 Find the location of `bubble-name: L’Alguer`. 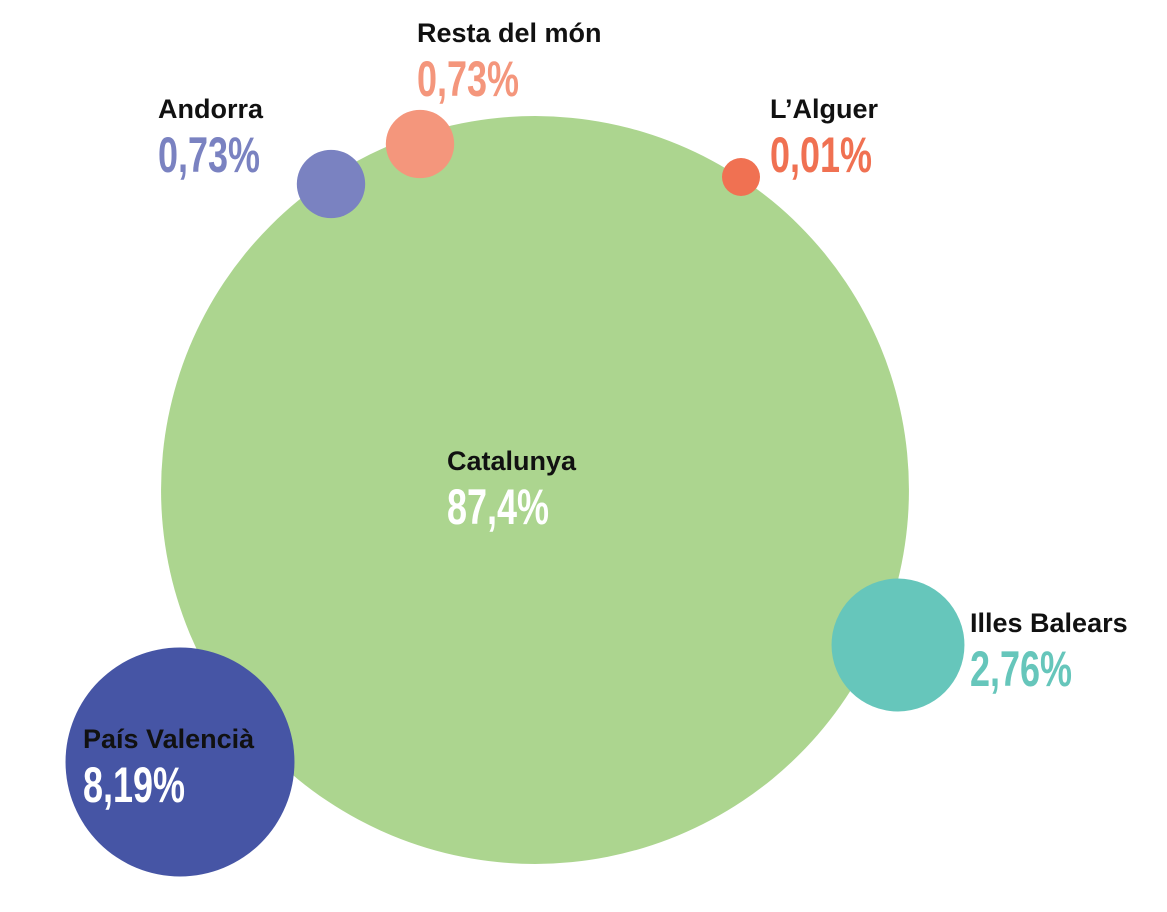

bubble-name: L’Alguer is located at coordinates (824, 109).